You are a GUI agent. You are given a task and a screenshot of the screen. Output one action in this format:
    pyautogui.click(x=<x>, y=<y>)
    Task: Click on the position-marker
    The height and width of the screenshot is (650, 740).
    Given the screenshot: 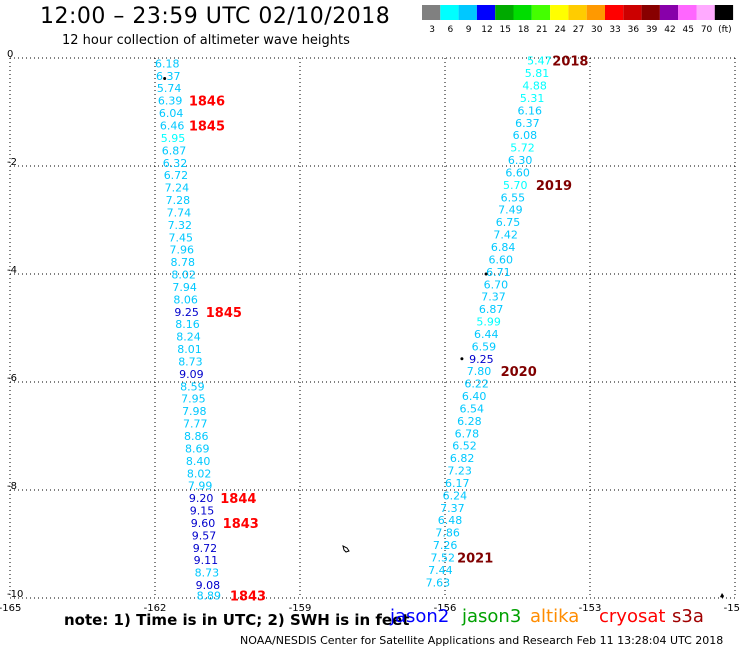 What is the action you would take?
    pyautogui.click(x=462, y=359)
    